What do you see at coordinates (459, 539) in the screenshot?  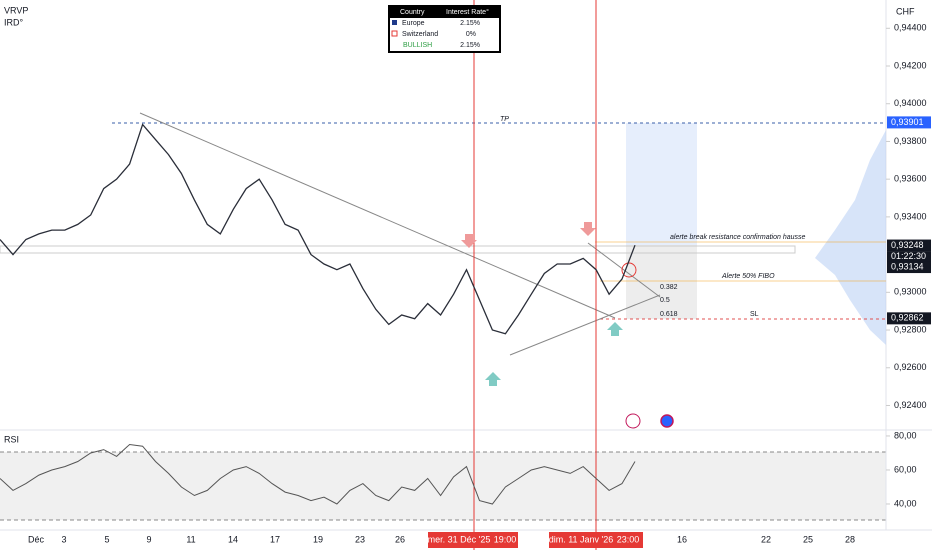 I see `x-tick-label: mer. 31 Déc '25` at bounding box center [459, 539].